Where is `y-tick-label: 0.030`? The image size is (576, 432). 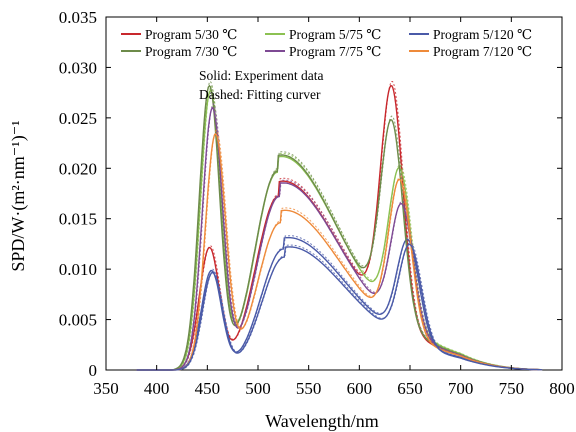
y-tick-label: 0.030 is located at coordinates (78, 67).